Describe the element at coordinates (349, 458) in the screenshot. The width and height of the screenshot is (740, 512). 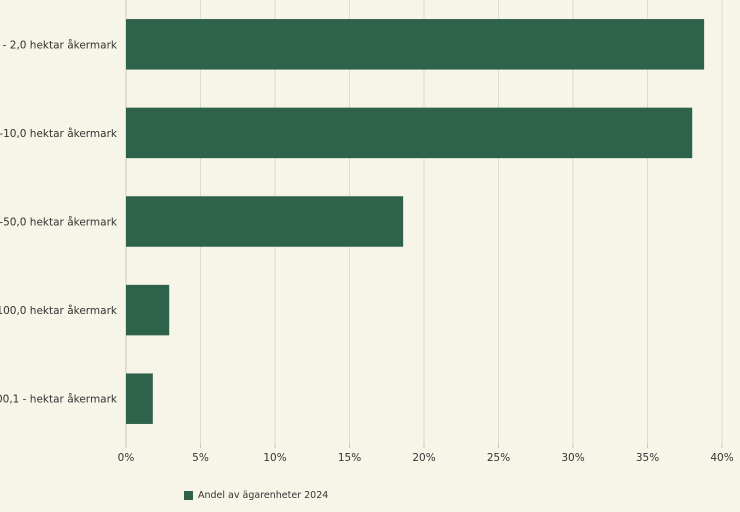
I see `x-tick-label: 15%` at that location.